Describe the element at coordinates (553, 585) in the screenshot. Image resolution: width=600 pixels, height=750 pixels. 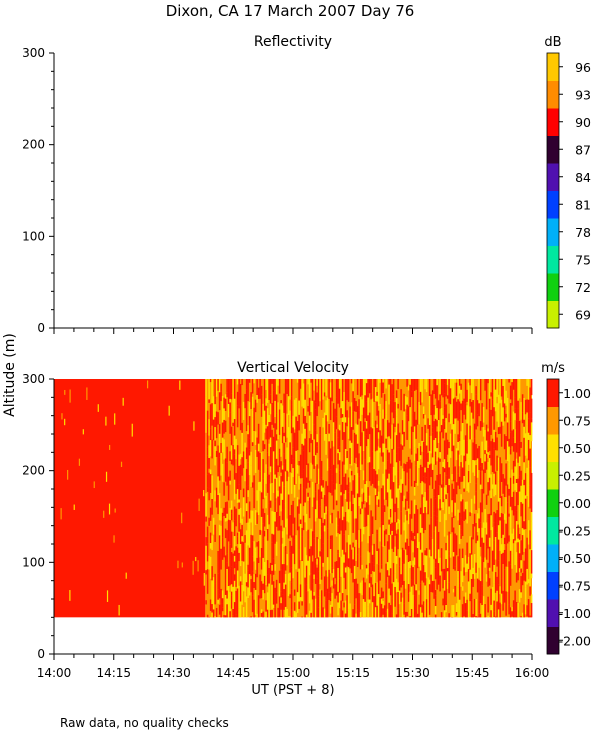
I see `colorbar-swatch` at that location.